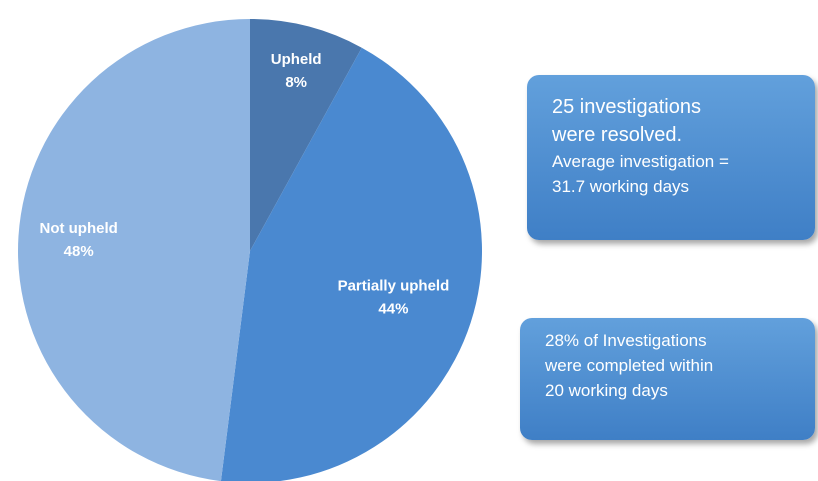 This screenshot has width=818, height=481. Describe the element at coordinates (640, 161) in the screenshot. I see `annotation-line: Average investigation =` at that location.